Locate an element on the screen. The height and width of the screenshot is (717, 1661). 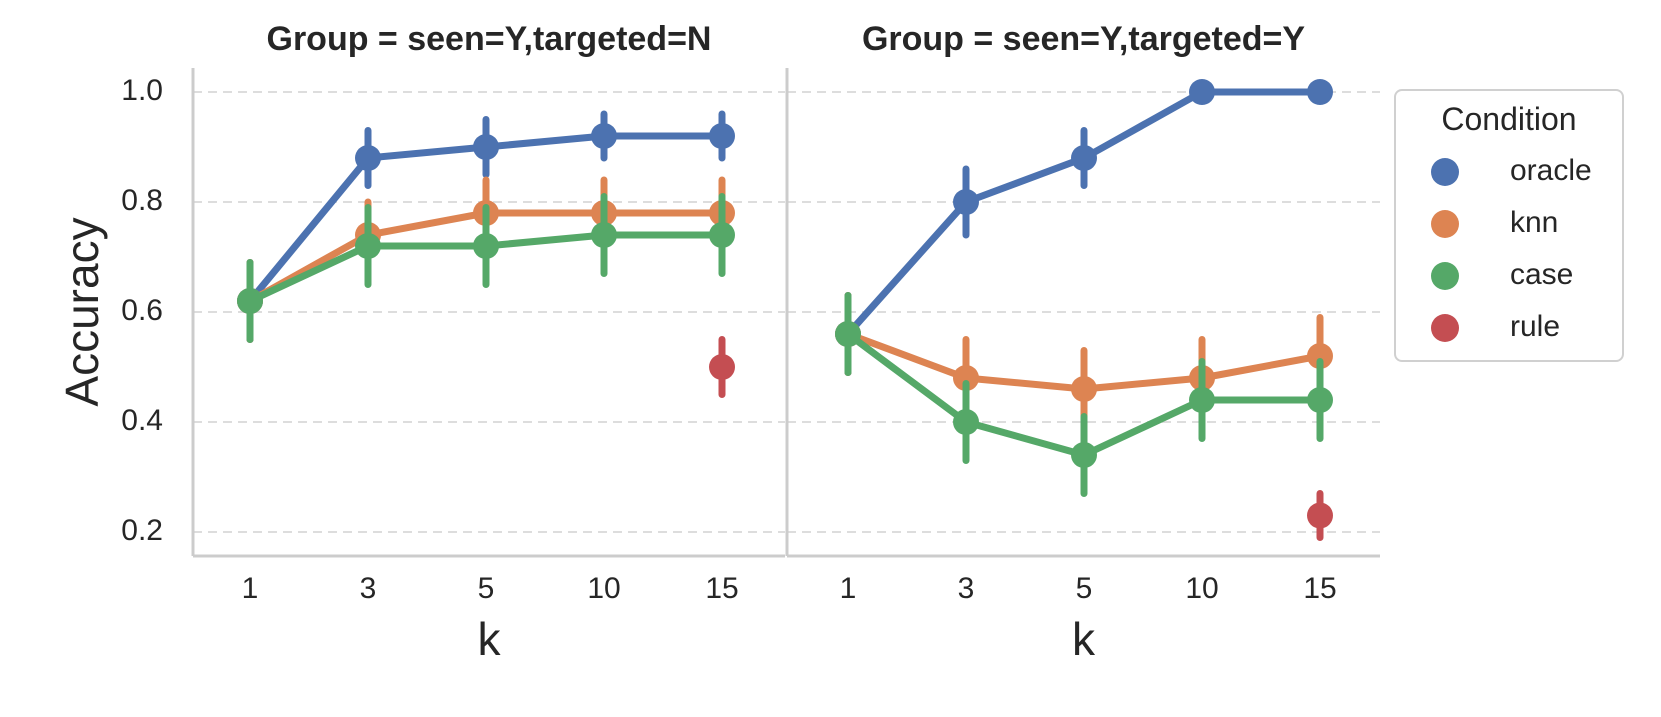
legend-box is located at coordinates (1509, 225).